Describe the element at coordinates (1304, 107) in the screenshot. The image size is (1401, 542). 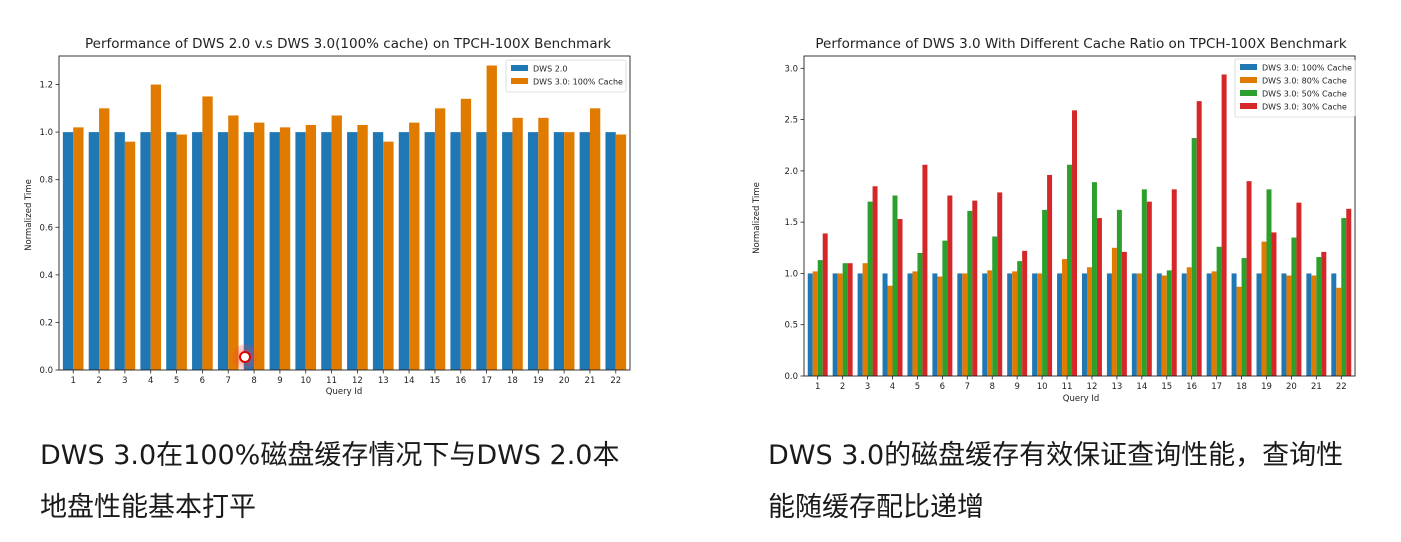
I see `legend-label: DWS 3.0: 30% Cache` at that location.